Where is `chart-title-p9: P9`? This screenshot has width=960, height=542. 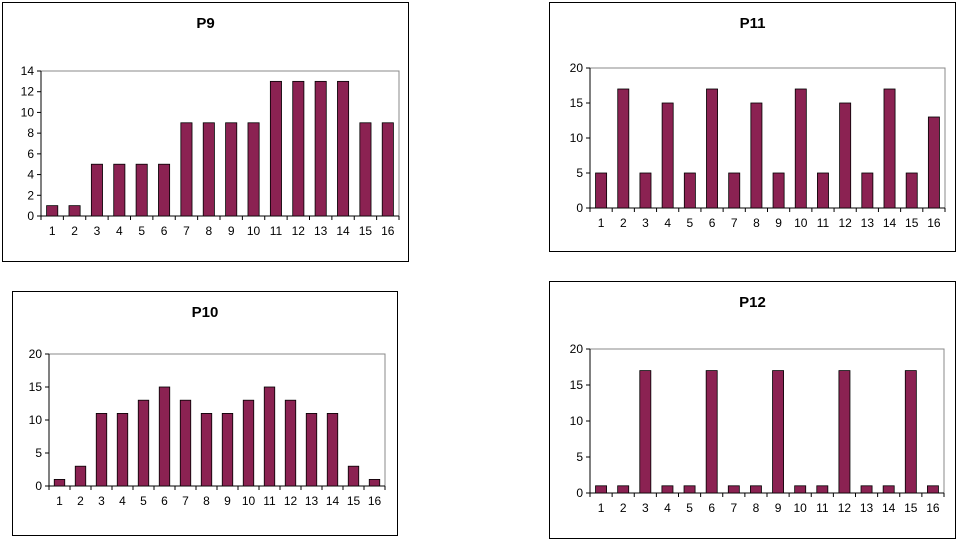
chart-title-p9: P9 is located at coordinates (205, 23).